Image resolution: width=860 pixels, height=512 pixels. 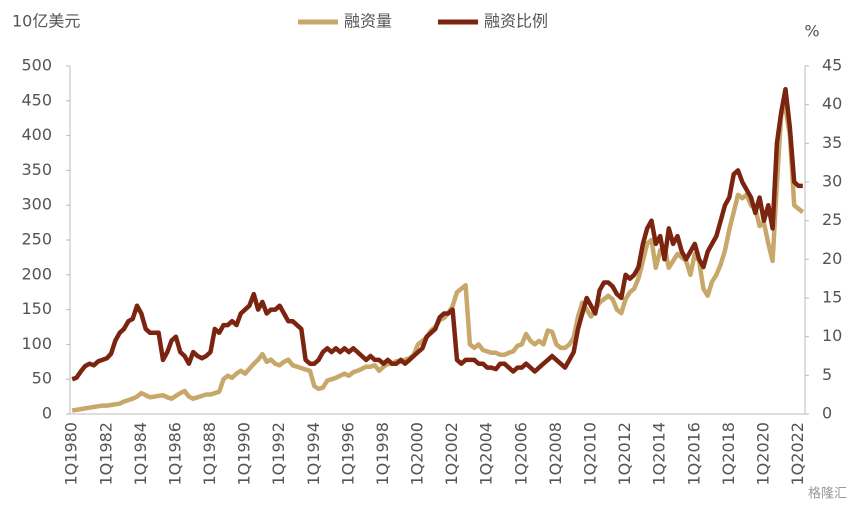 I want to click on y-tick-label: 250, so click(x=36, y=239).